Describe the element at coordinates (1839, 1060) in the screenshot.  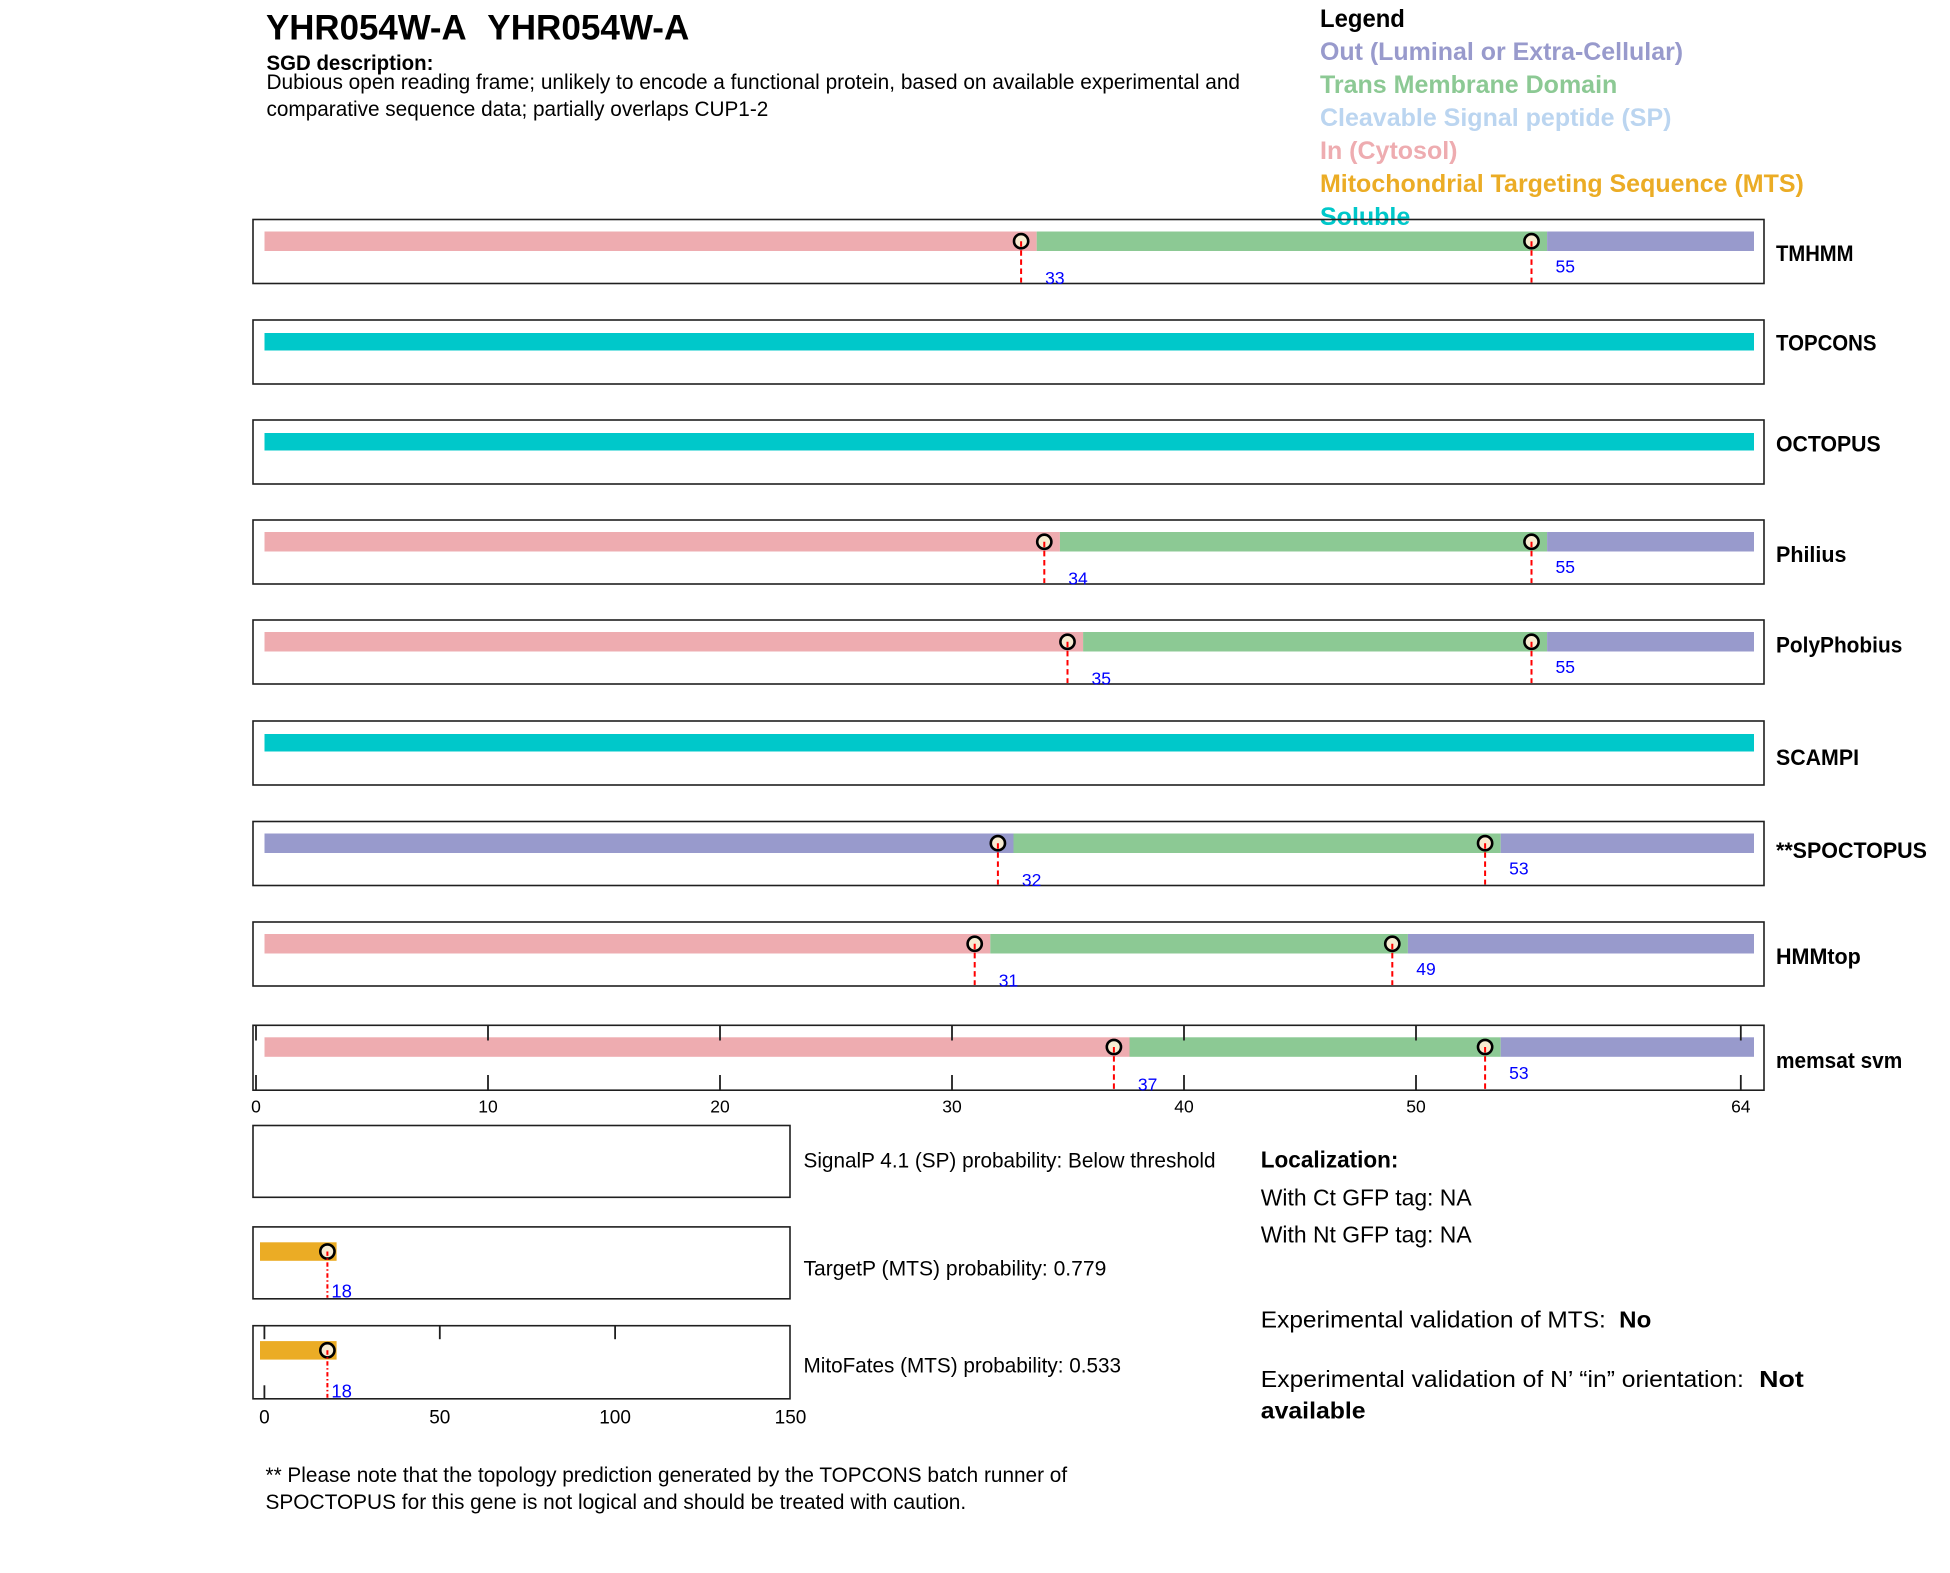
I see `svg-text: memsat svm` at that location.